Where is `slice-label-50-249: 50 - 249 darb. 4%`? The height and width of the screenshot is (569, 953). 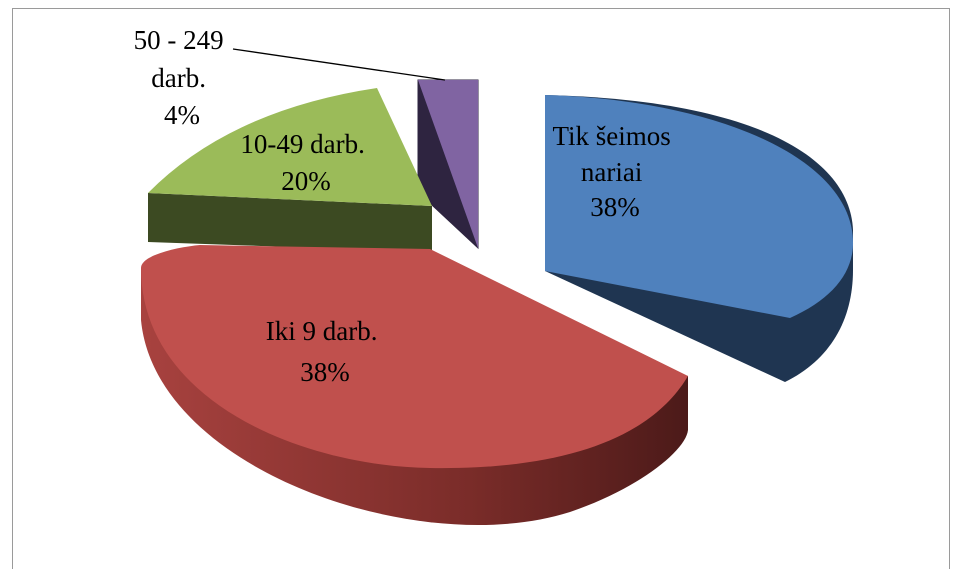
slice-label-50-249: 50 - 249 darb. 4% is located at coordinates (182, 77).